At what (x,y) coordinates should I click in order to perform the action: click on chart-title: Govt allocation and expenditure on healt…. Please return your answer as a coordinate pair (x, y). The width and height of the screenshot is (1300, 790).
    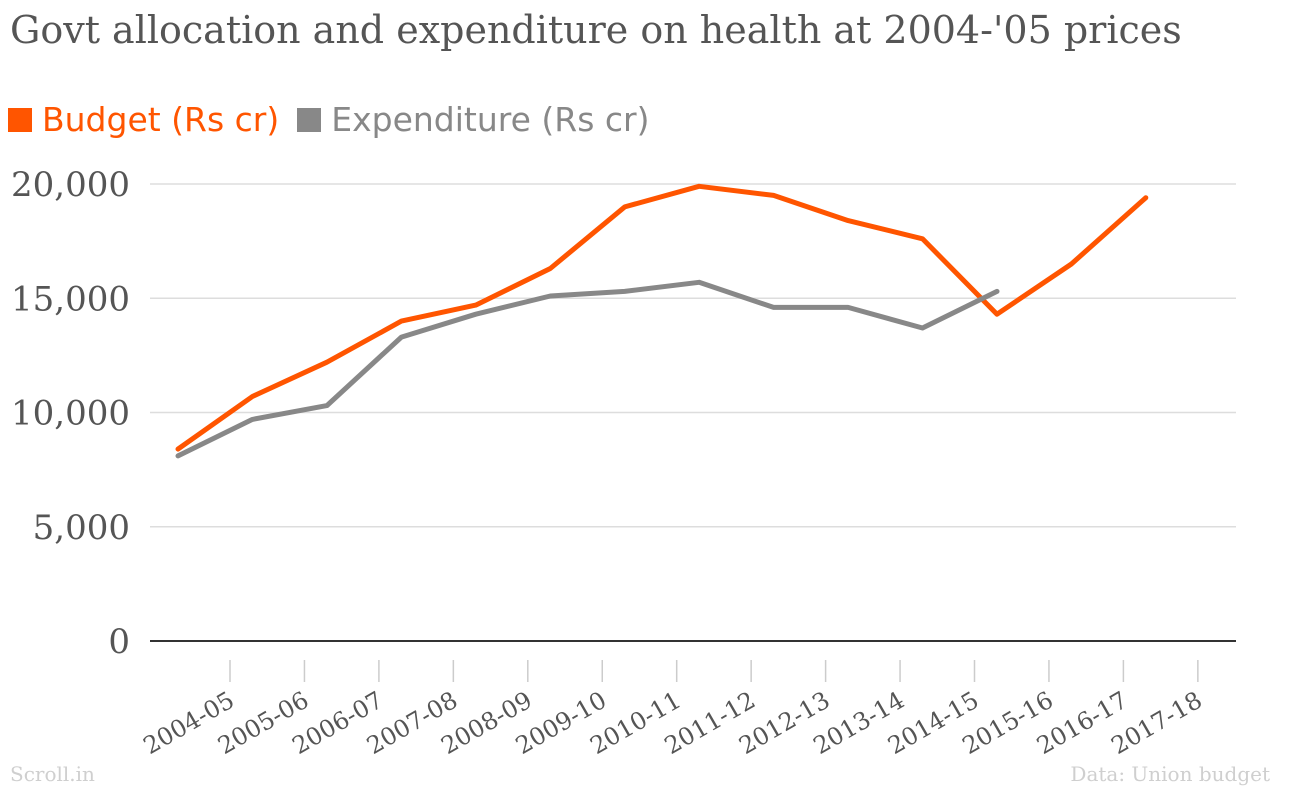
    Looking at the image, I should click on (596, 30).